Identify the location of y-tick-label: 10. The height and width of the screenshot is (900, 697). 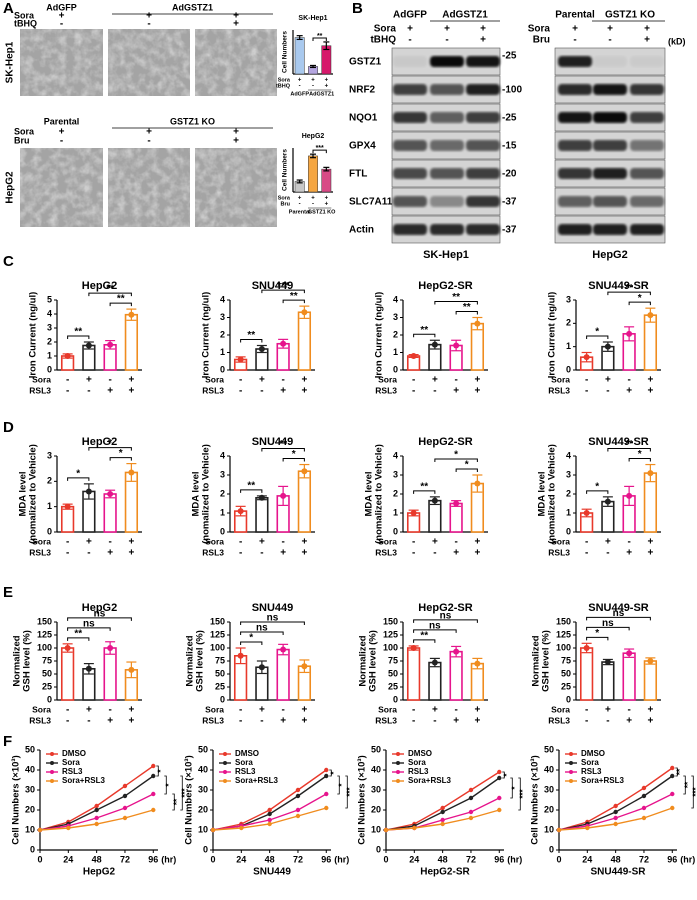
(549, 829).